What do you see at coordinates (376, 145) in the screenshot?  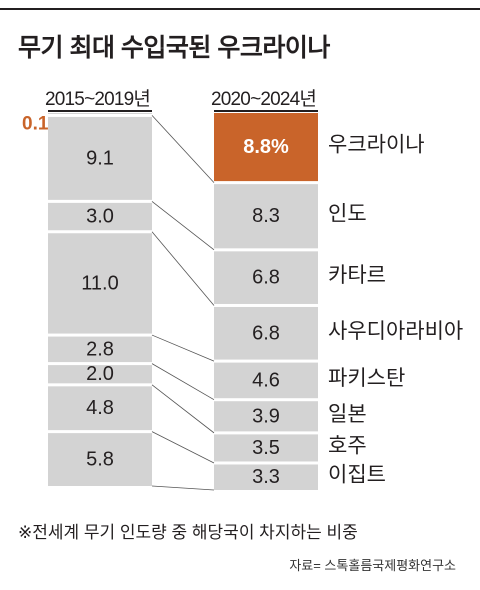 I see `category-label: 우크라이나` at bounding box center [376, 145].